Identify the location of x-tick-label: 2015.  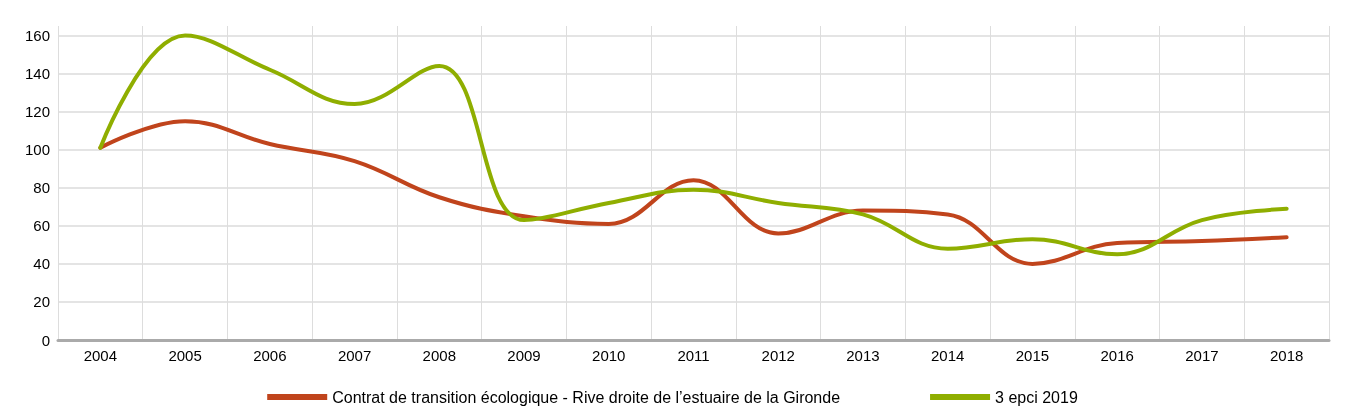
(1032, 355).